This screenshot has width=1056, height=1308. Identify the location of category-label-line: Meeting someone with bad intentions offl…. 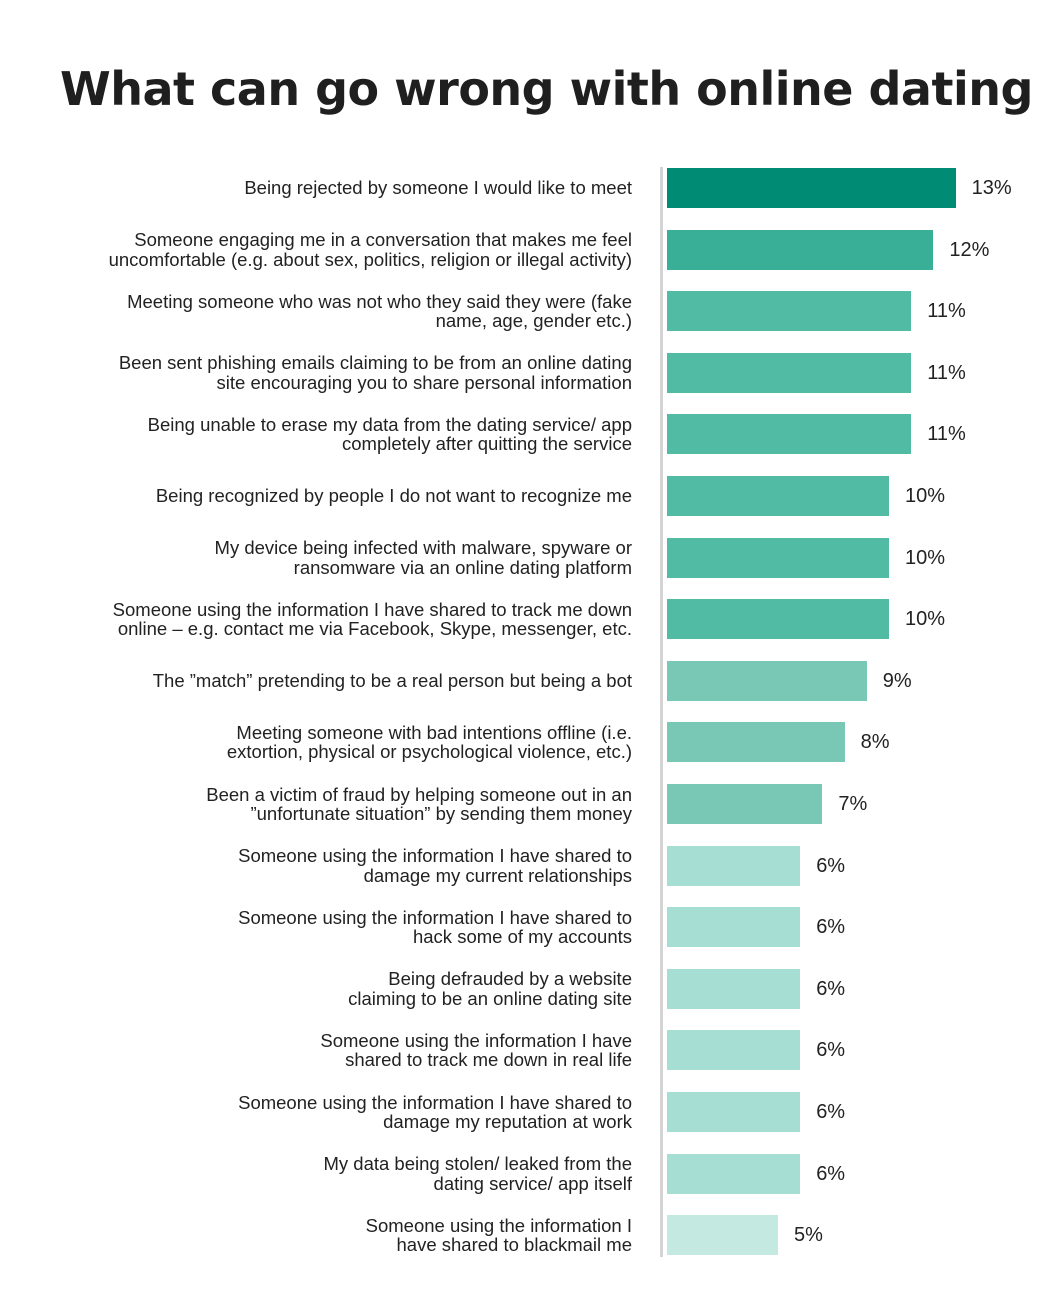
(434, 732).